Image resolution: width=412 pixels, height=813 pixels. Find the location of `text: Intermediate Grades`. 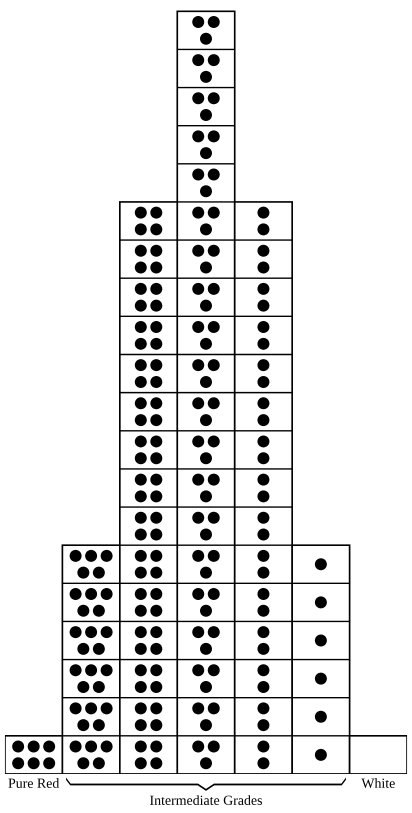

text: Intermediate Grades is located at coordinates (206, 800).